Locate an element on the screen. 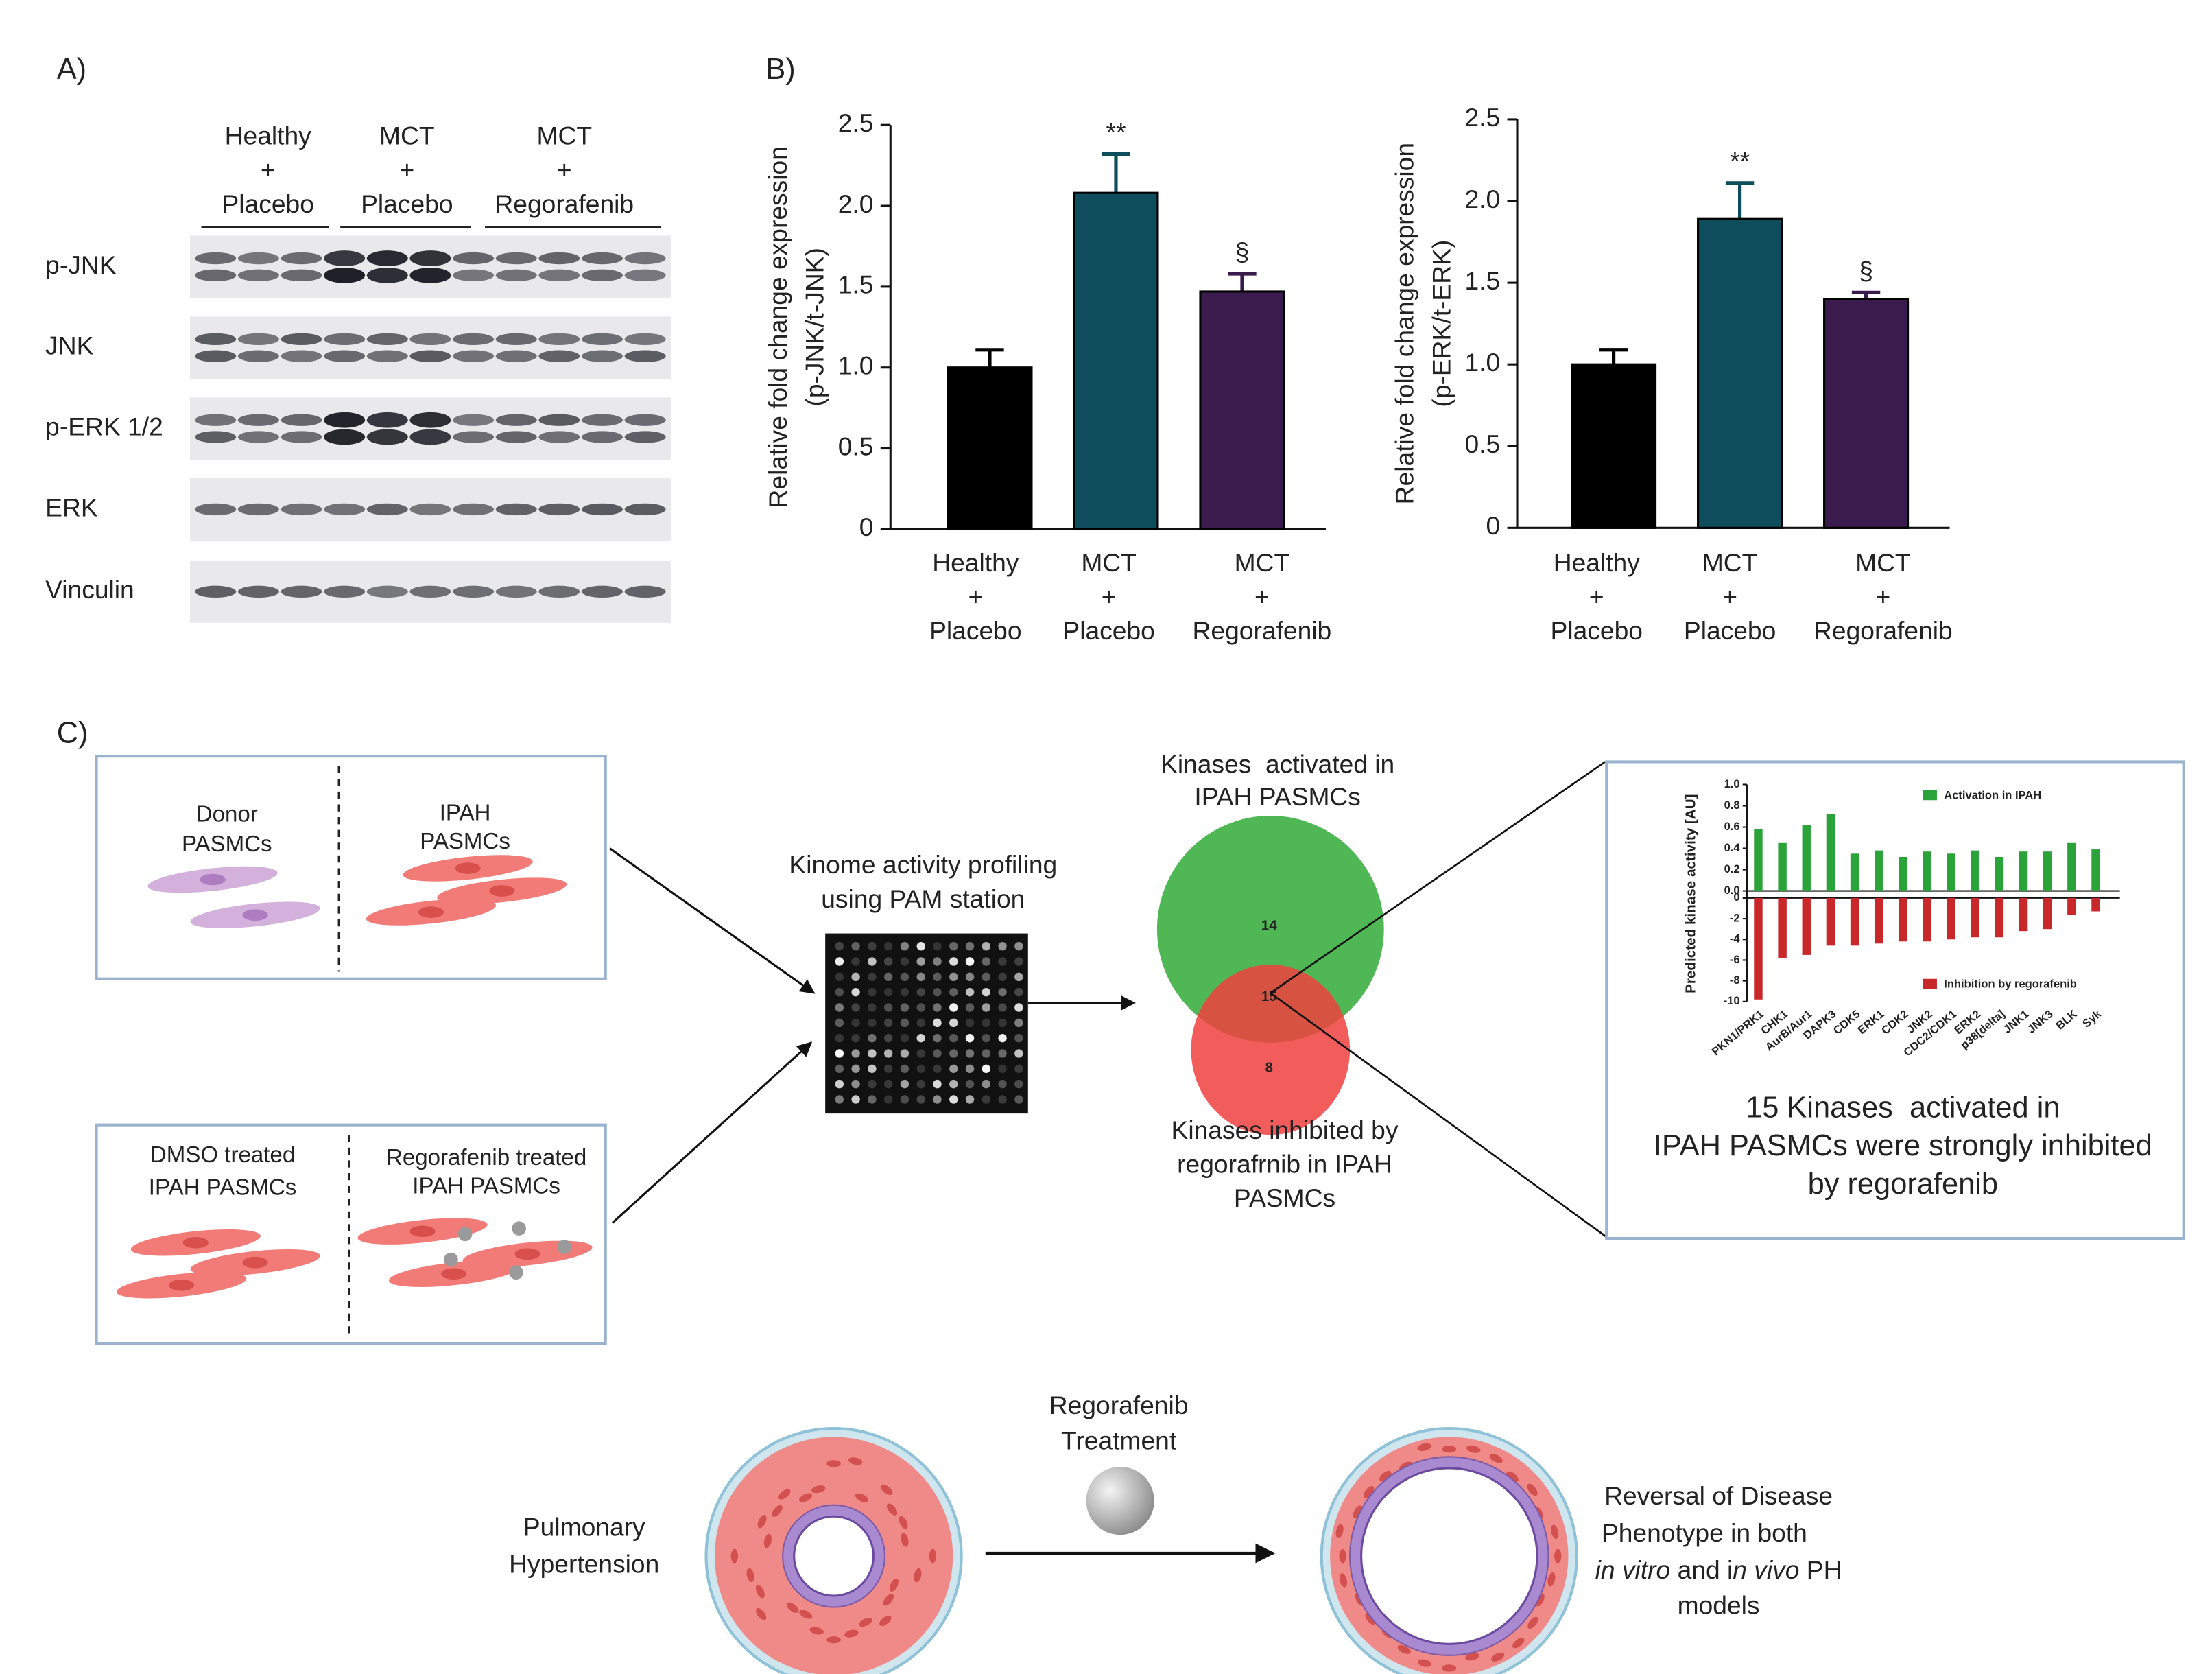  y-axis-label: (p-ERK/t-ERK) is located at coordinates (1441, 324).